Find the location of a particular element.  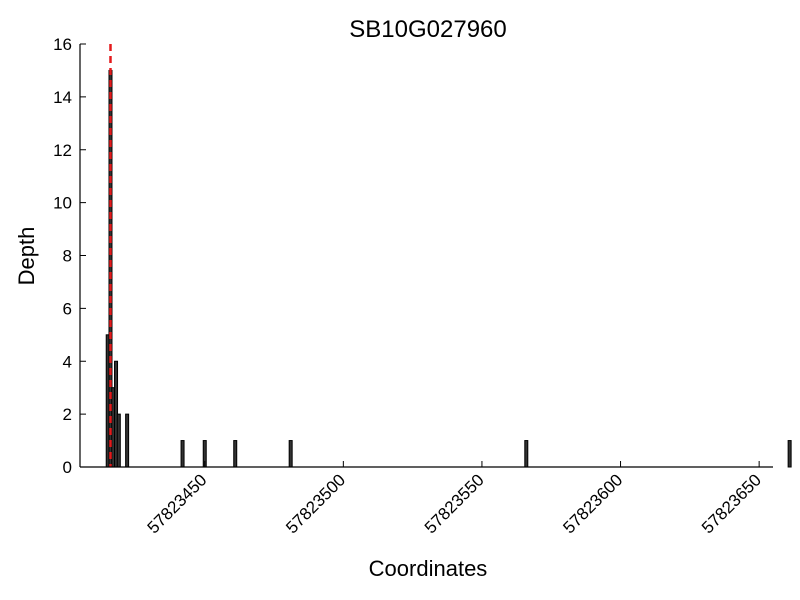

y-tick-label: 10 is located at coordinates (62, 203).